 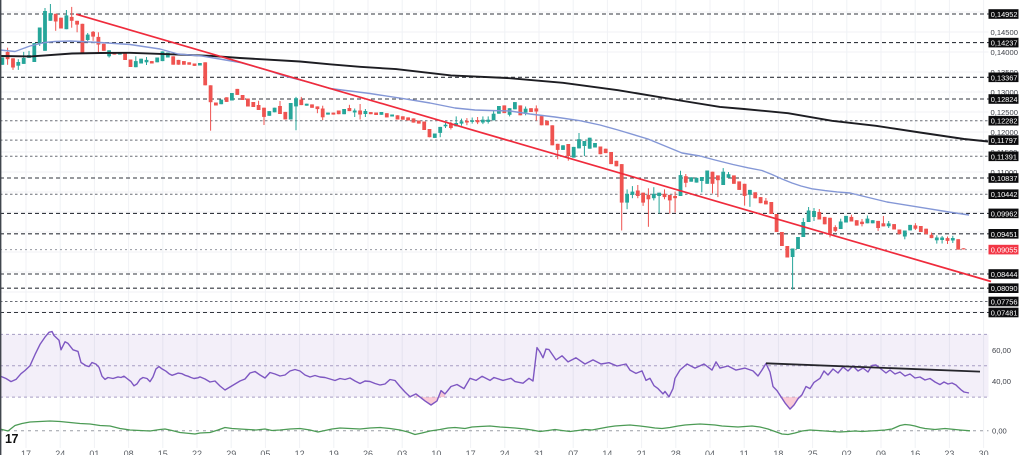 What do you see at coordinates (1004, 43) in the screenshot?
I see `svg-text: 0,14237` at bounding box center [1004, 43].